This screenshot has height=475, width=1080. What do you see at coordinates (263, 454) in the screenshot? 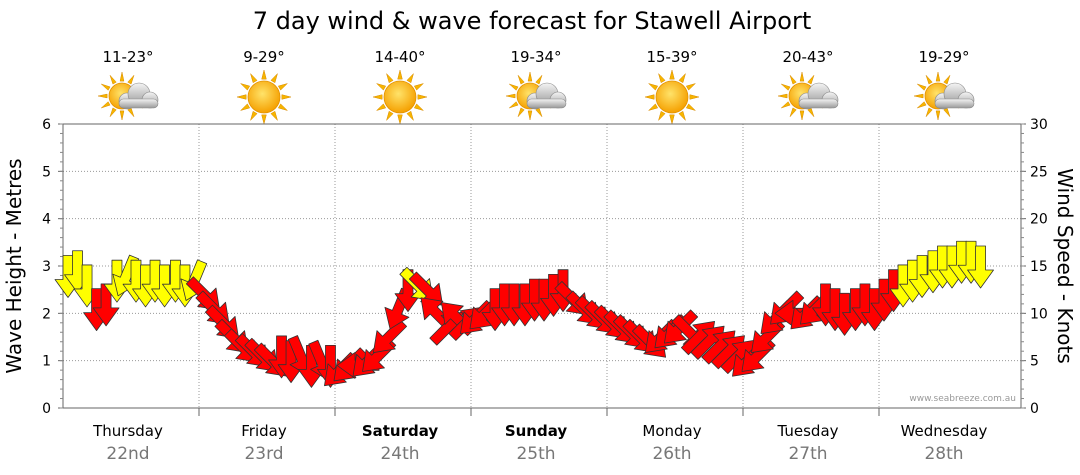
I see `day-date-label: 23rd` at bounding box center [263, 454].